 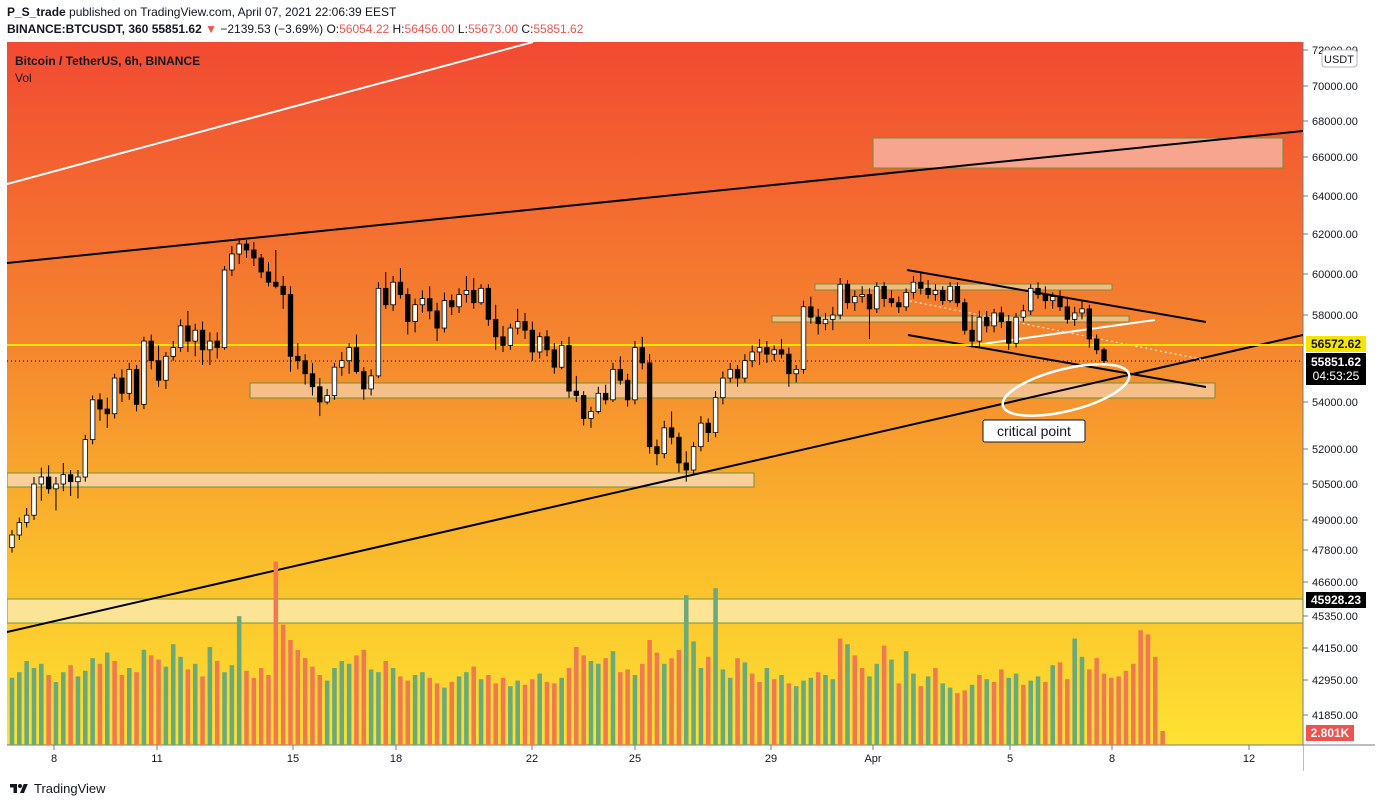 What do you see at coordinates (396, 759) in the screenshot?
I see `time-axis-label: 18` at bounding box center [396, 759].